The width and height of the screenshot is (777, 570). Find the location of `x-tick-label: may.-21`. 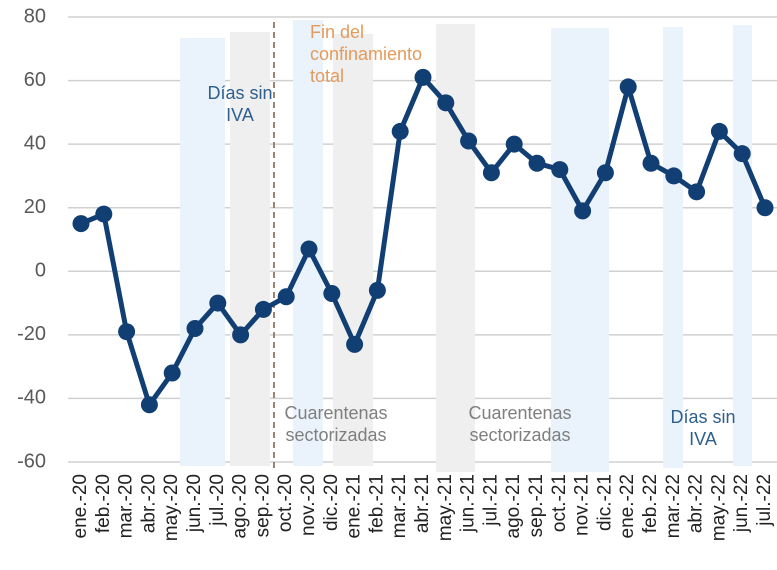

x-tick-label: may.-21 is located at coordinates (445, 507).